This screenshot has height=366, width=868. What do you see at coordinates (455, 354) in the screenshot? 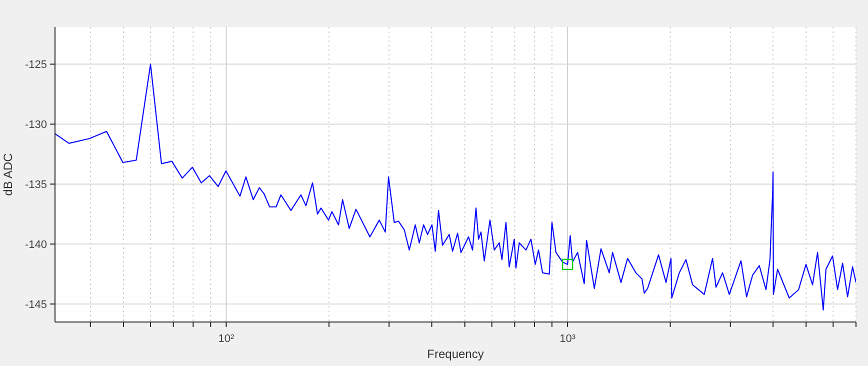
I see `x-axis-title: Frequency` at bounding box center [455, 354].